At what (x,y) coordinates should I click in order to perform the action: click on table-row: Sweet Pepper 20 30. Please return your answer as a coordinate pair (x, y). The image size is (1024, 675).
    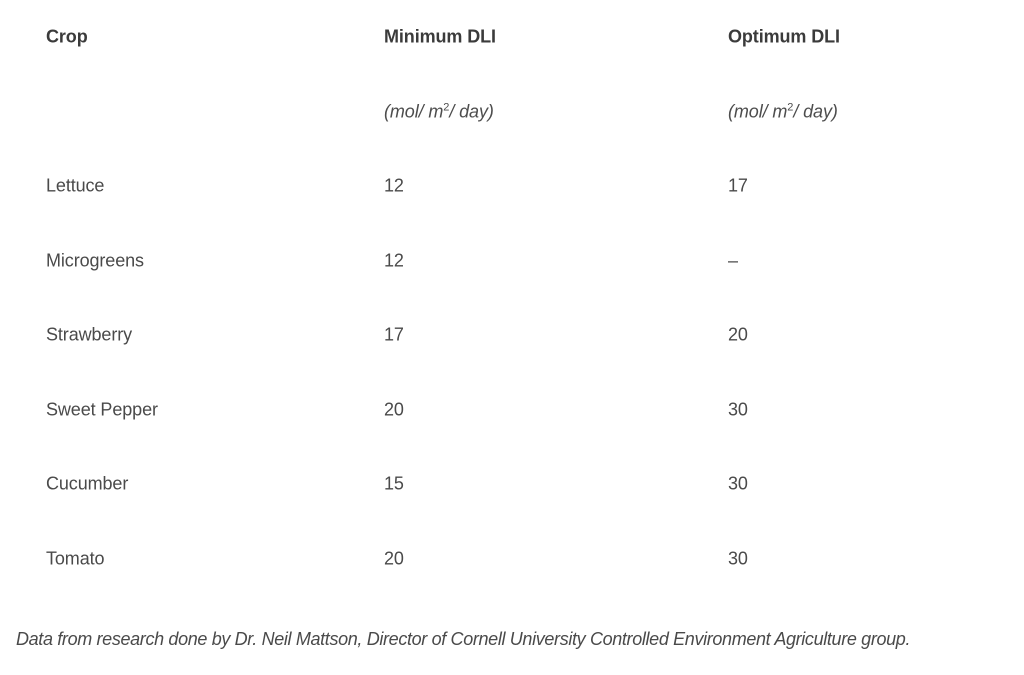
    Looking at the image, I should click on (526, 410).